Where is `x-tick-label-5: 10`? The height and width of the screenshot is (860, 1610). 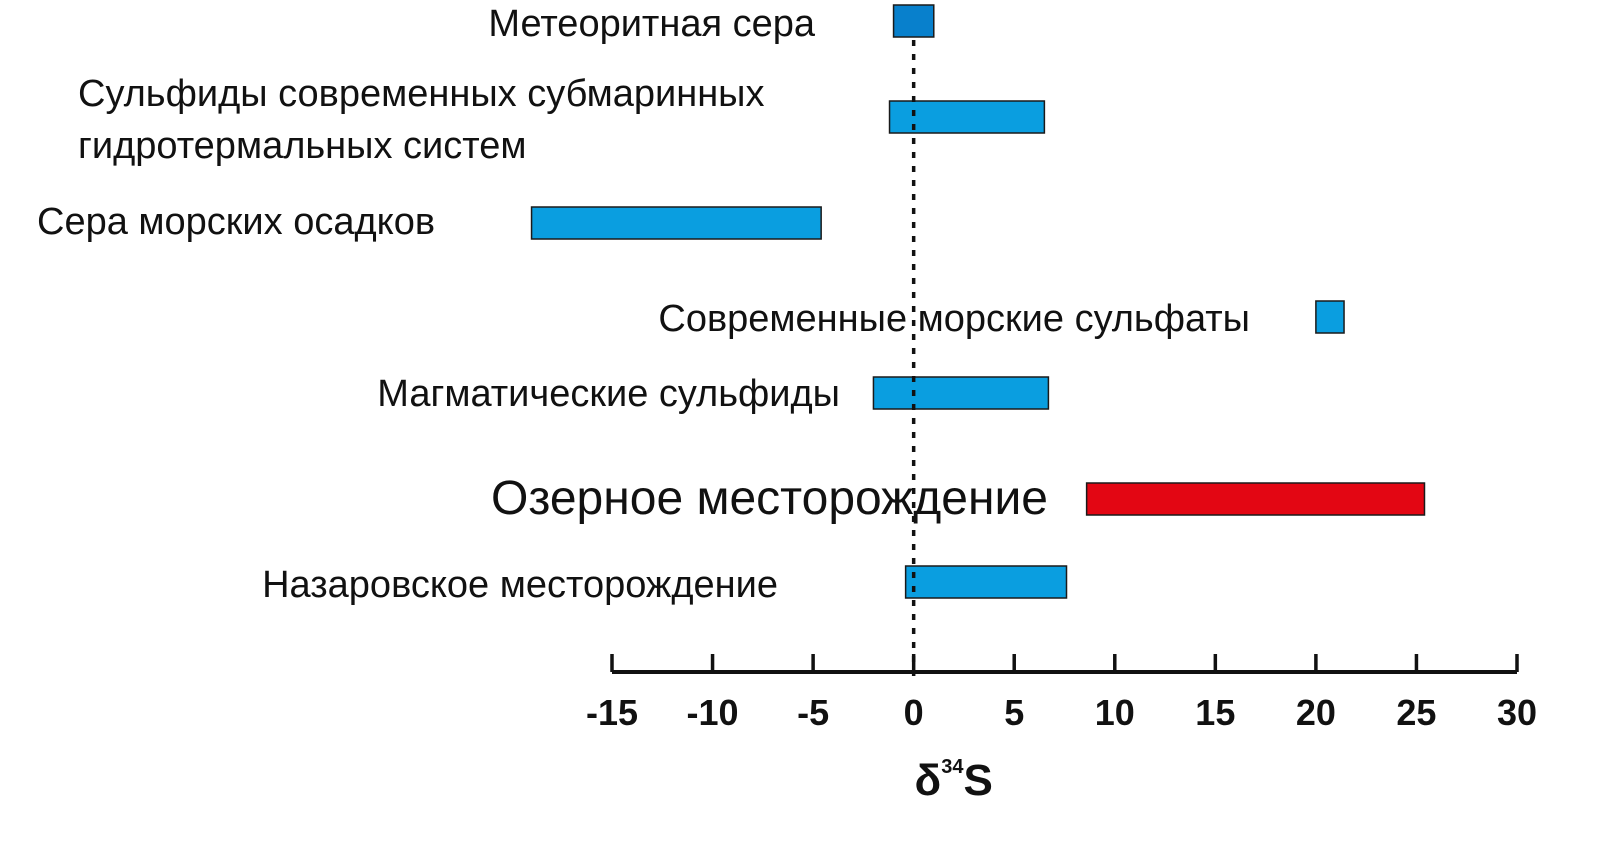 x-tick-label-5: 10 is located at coordinates (1115, 712).